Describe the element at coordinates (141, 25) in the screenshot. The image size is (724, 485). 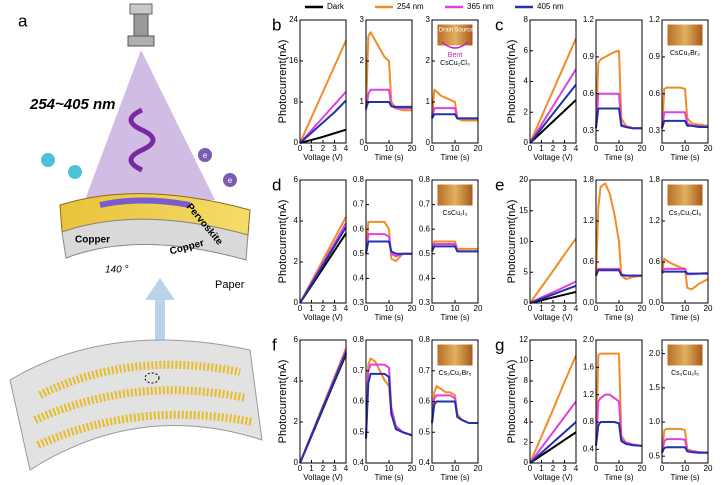
I see `laser-body` at that location.